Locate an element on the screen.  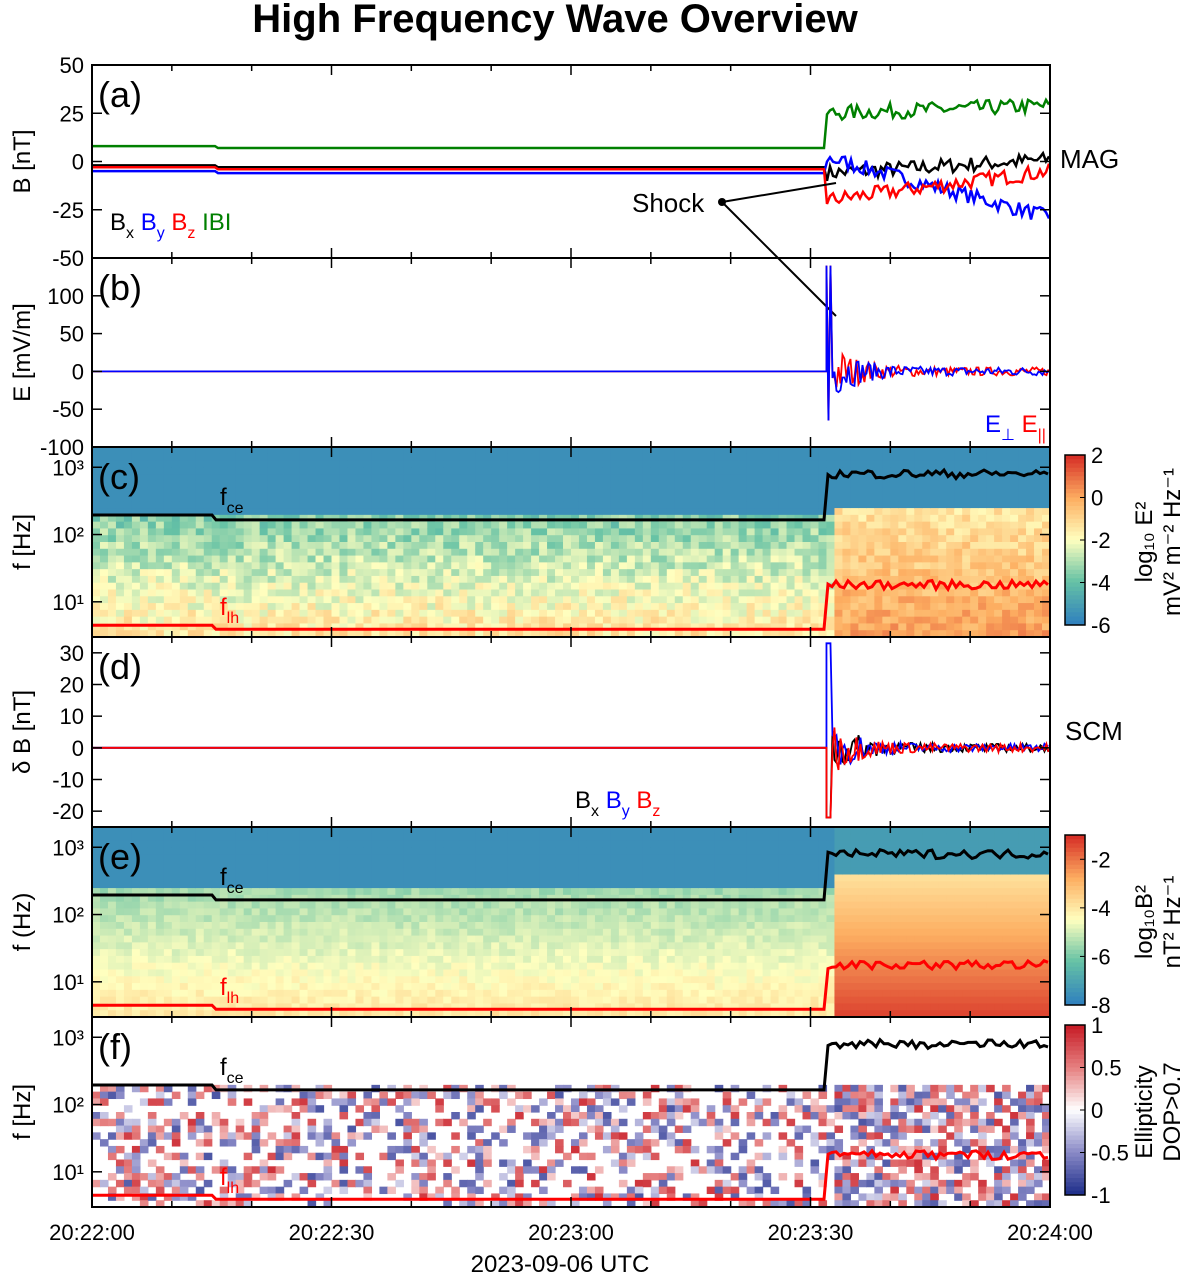
instrument-label-scm: SCM is located at coordinates (1094, 731).